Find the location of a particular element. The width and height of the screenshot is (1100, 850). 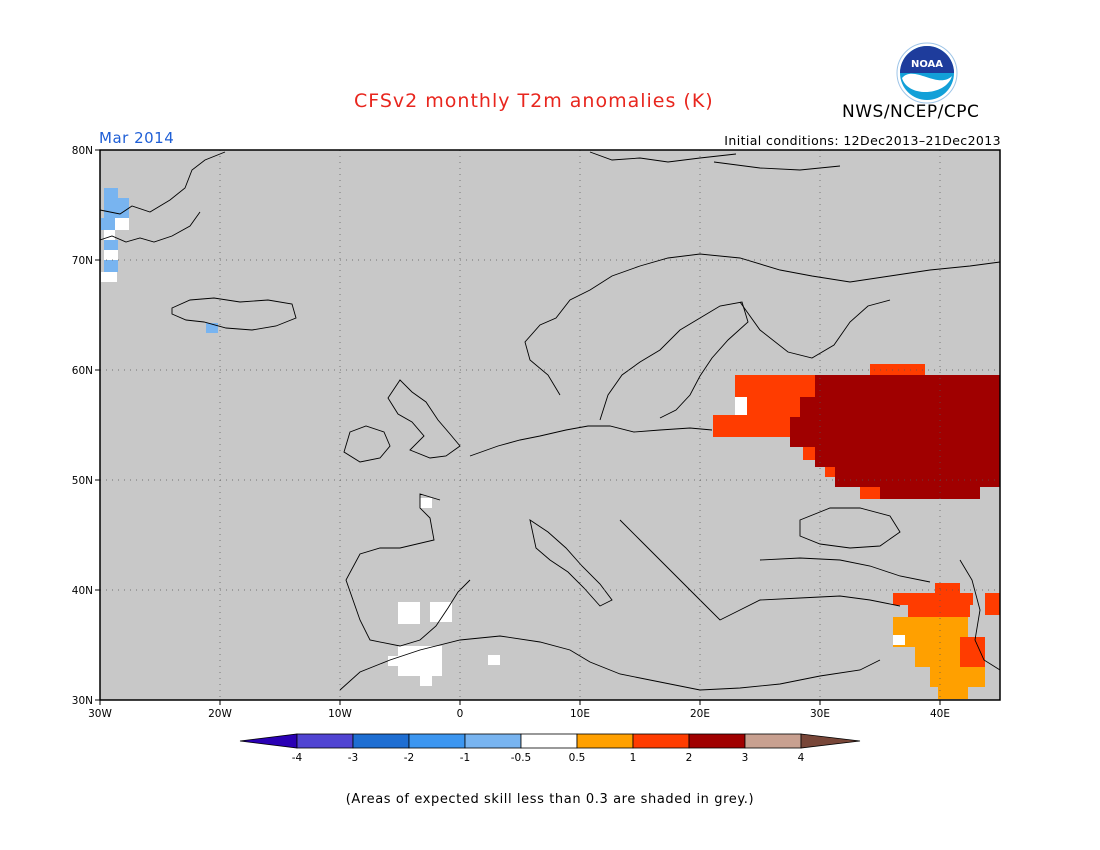

colorbar-label: 4 is located at coordinates (801, 758).